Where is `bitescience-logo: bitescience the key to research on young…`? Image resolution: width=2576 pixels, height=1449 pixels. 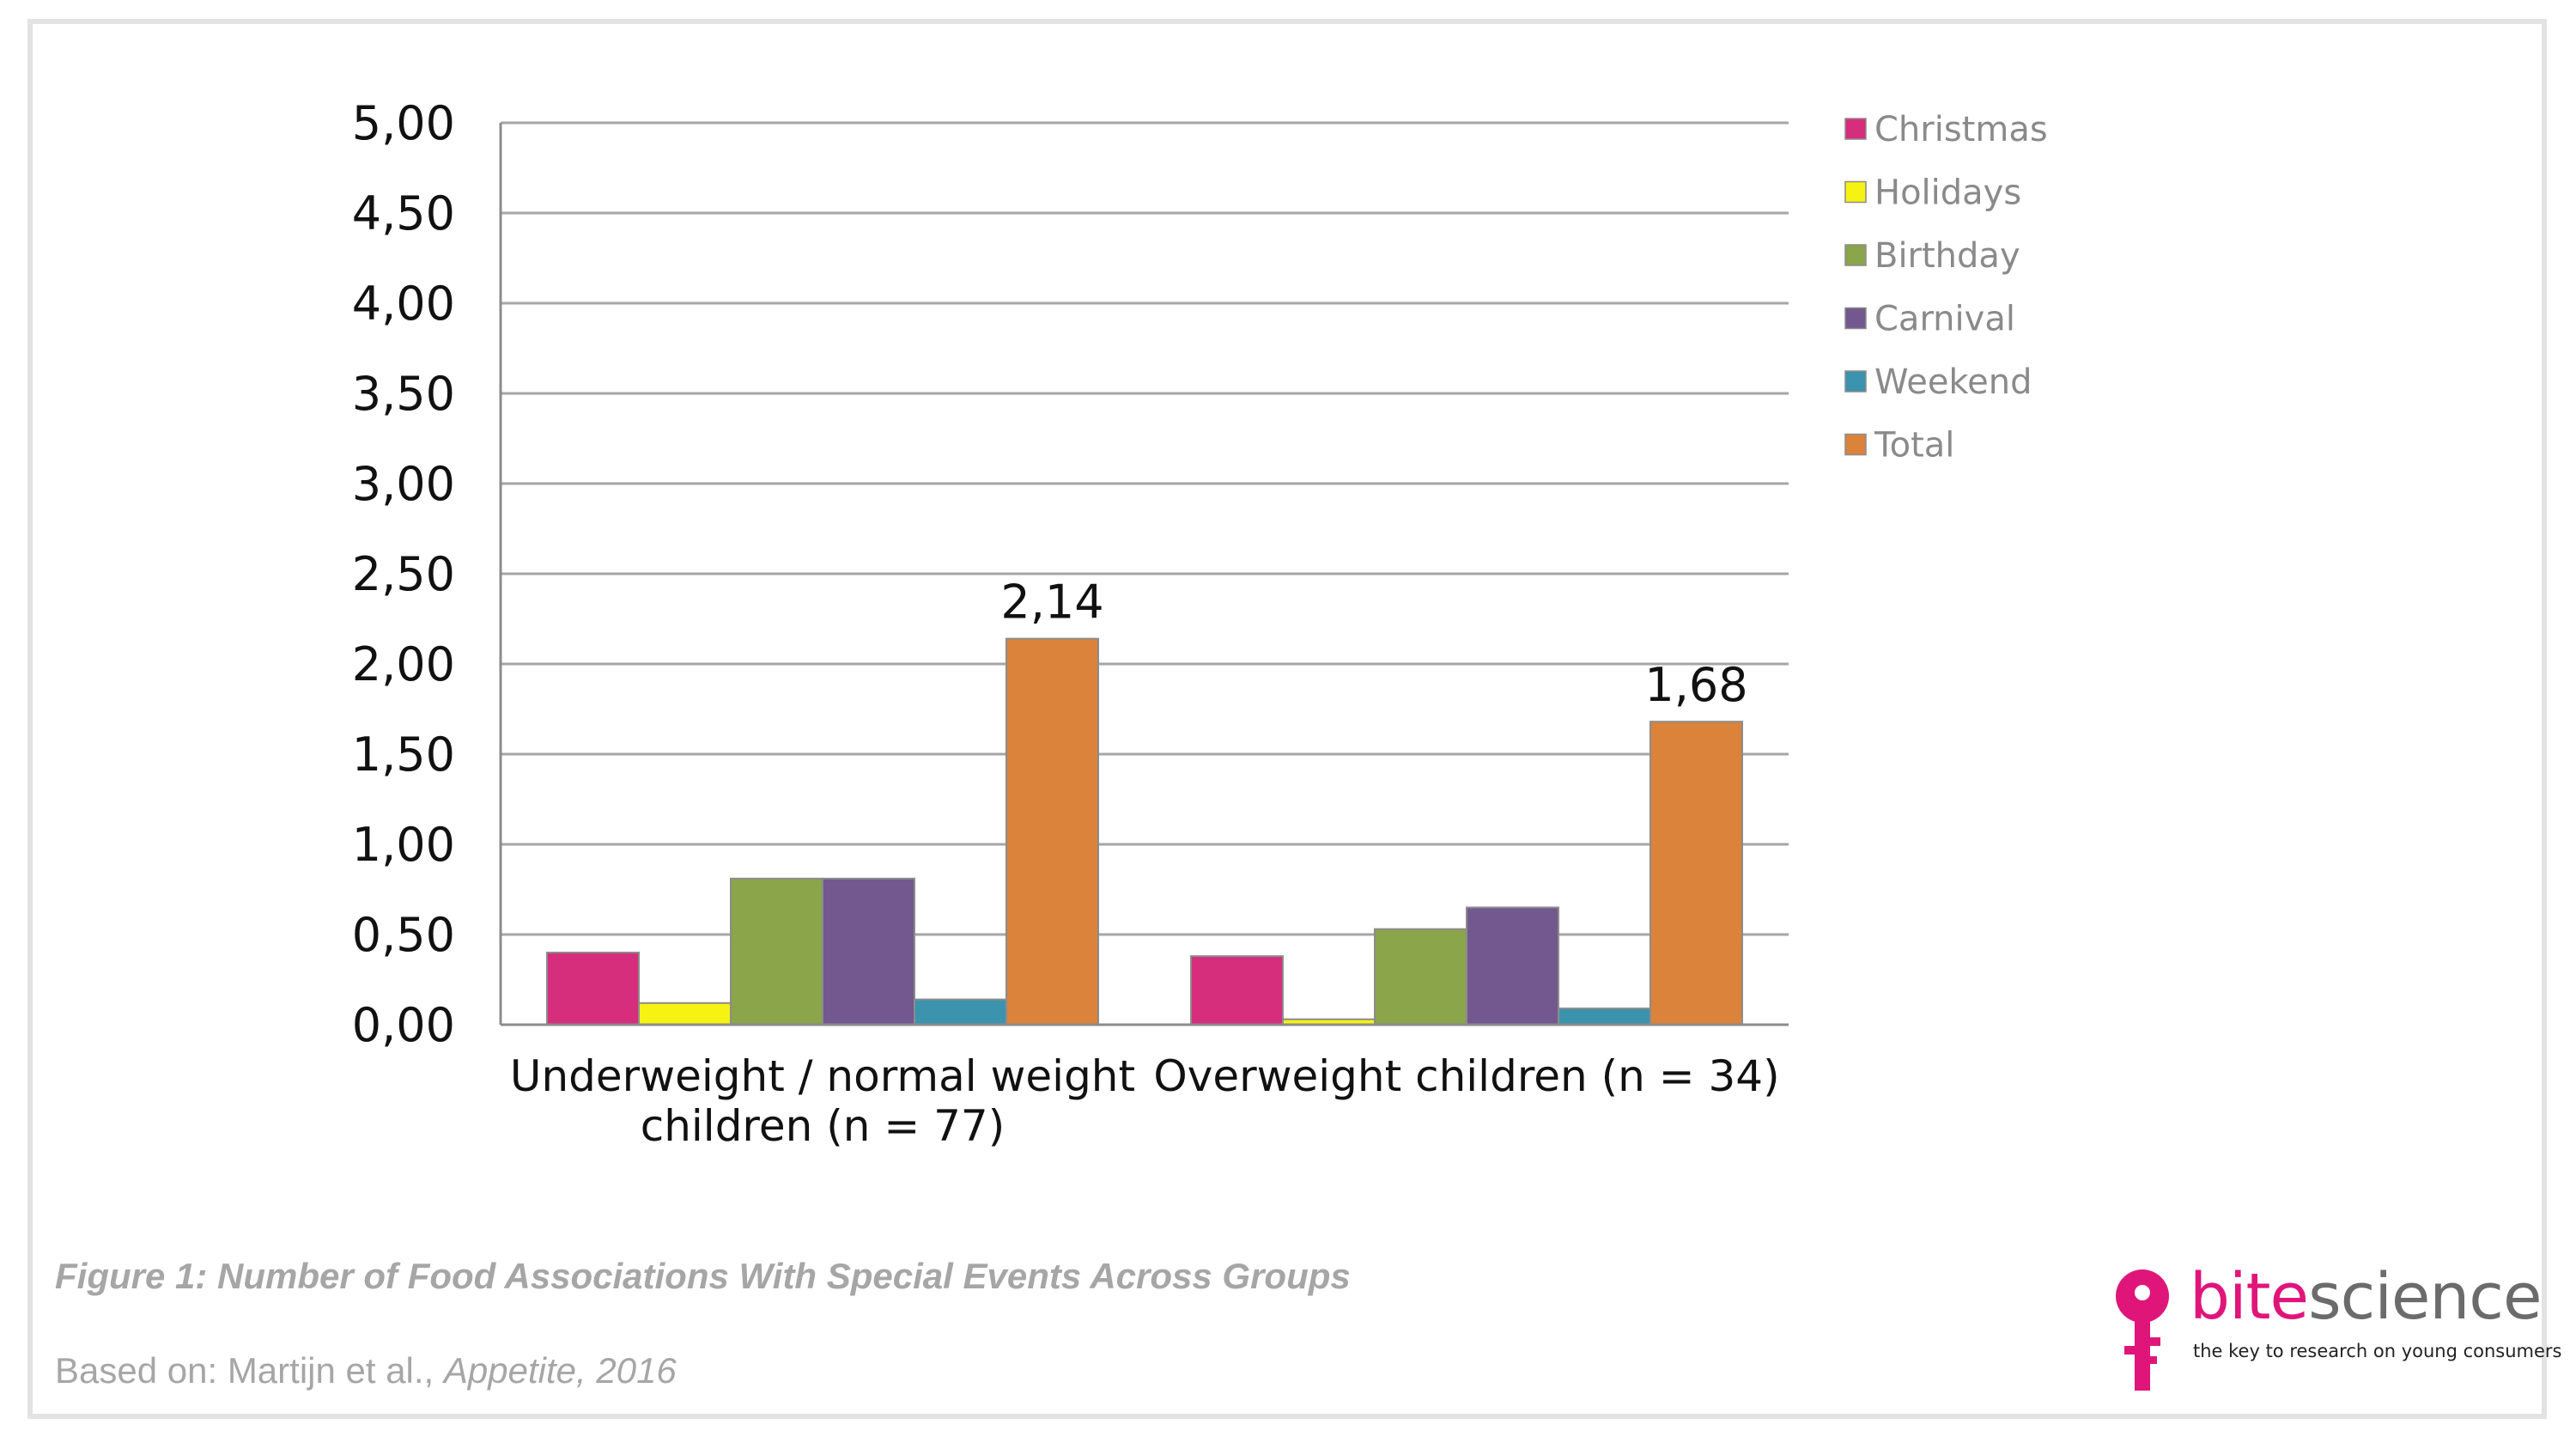 bitescience-logo: bitescience the key to research on young… is located at coordinates (2337, 1328).